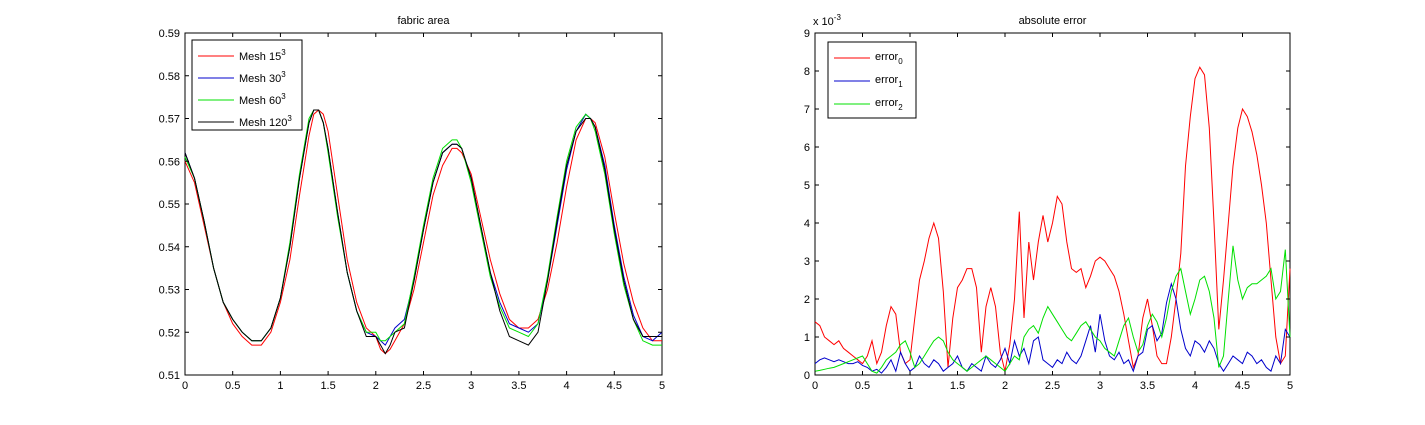 Image resolution: width=1425 pixels, height=425 pixels. Describe the element at coordinates (889, 58) in the screenshot. I see `legend-label: error0` at that location.